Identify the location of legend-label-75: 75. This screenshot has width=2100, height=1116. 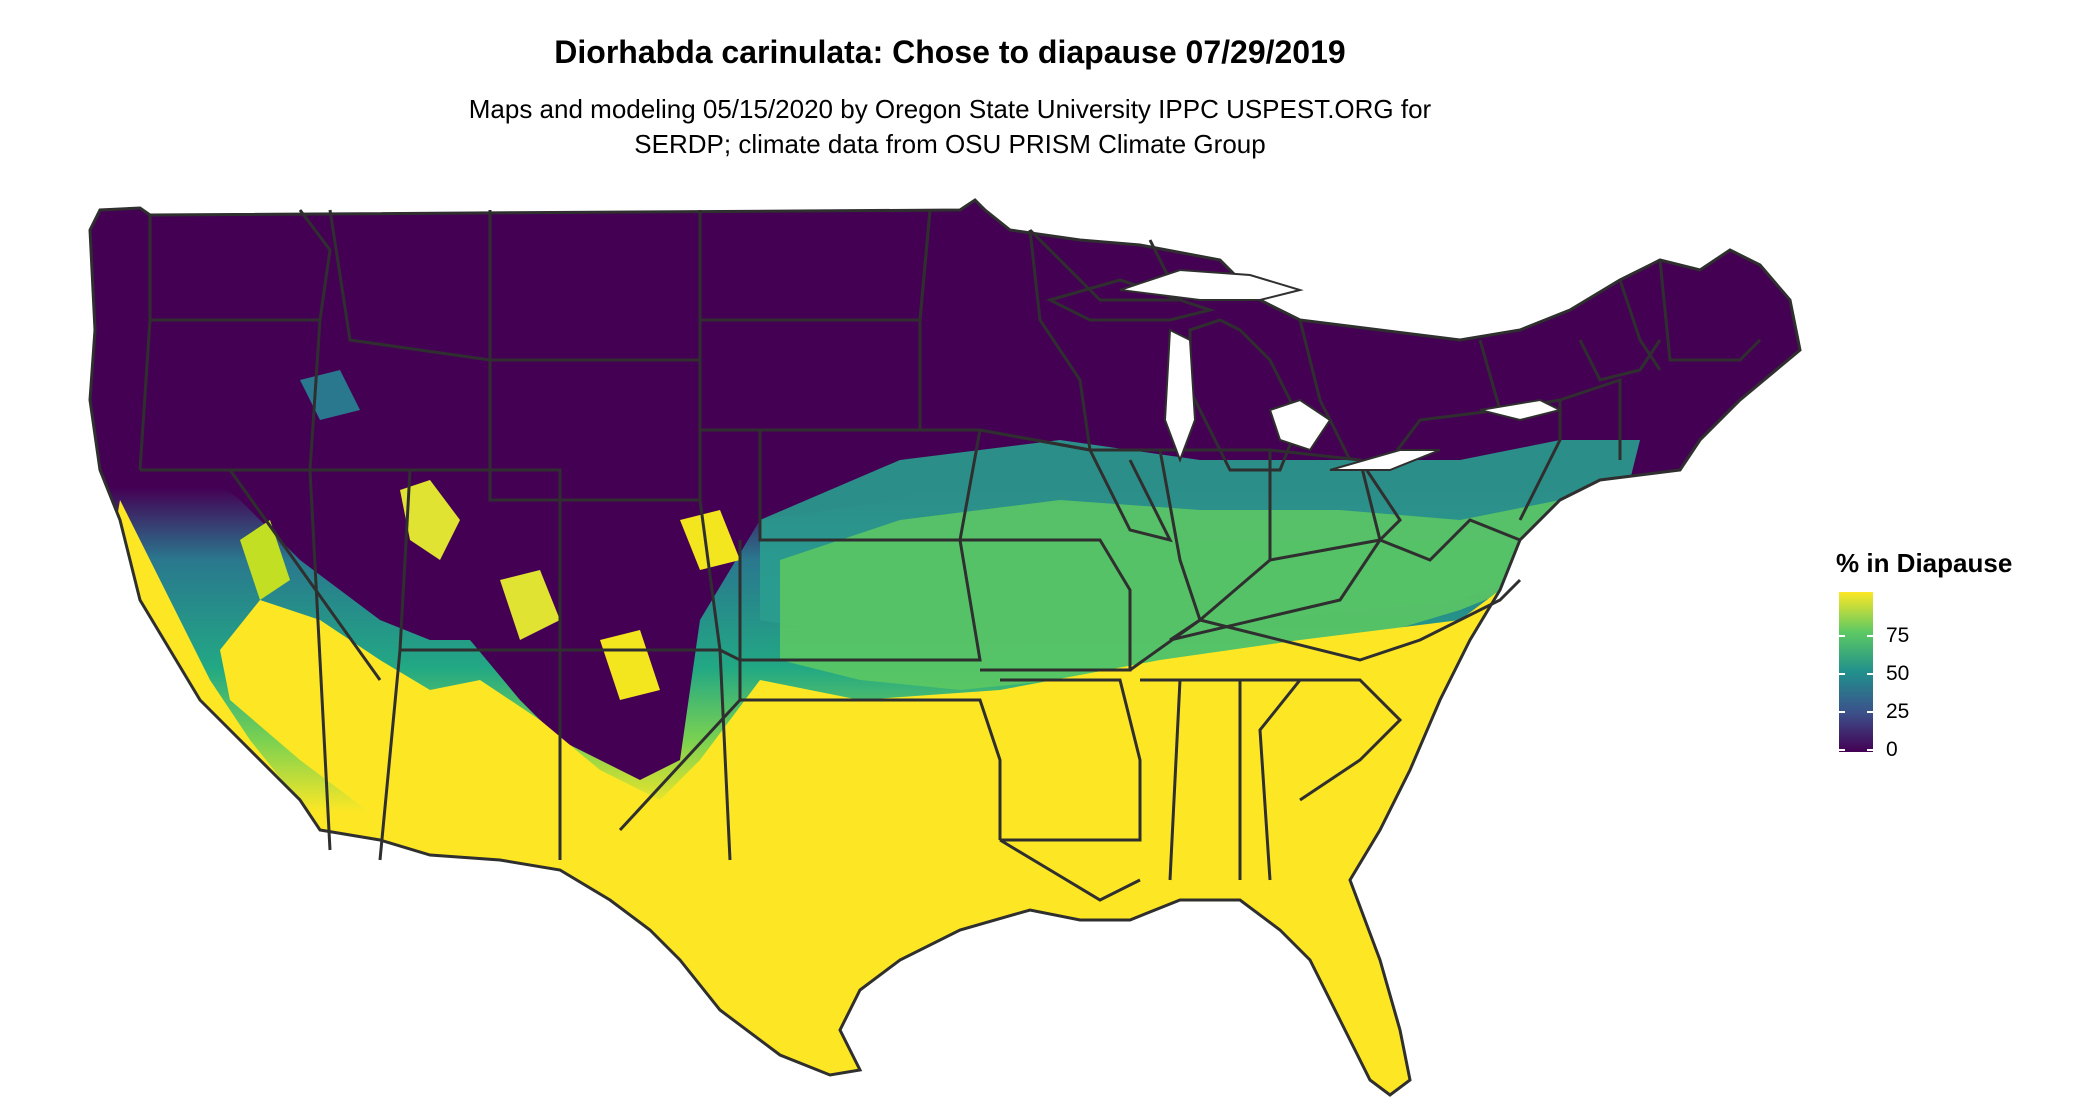
(1898, 635).